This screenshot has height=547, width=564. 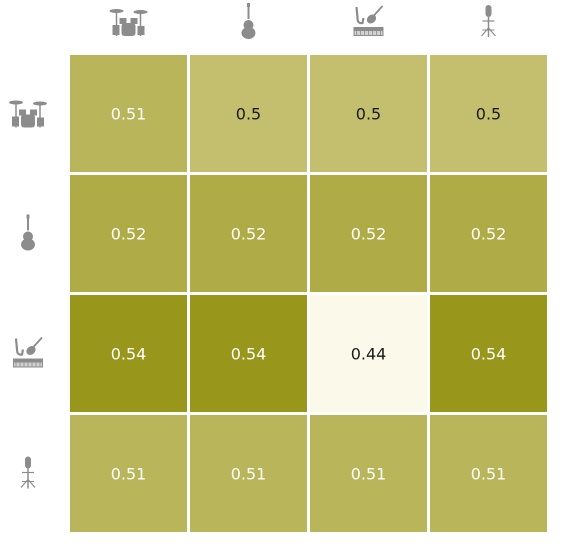 I want to click on heatmap-cell-label-r3-c3: 0.51, so click(x=489, y=474).